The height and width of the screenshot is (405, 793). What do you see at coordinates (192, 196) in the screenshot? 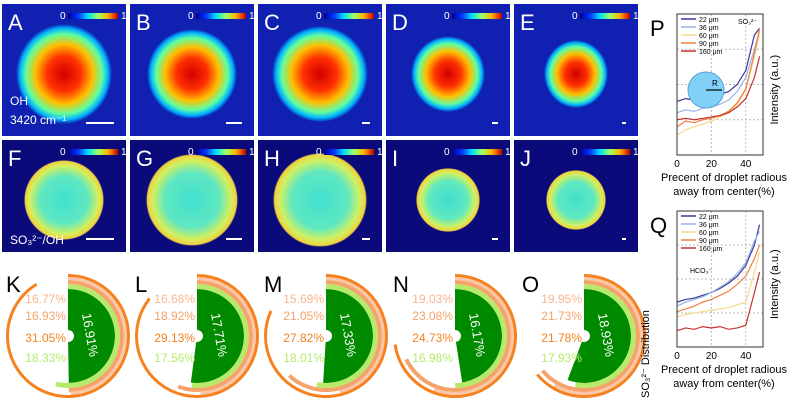
I see `image-panel-G: 0 1 G` at bounding box center [192, 196].